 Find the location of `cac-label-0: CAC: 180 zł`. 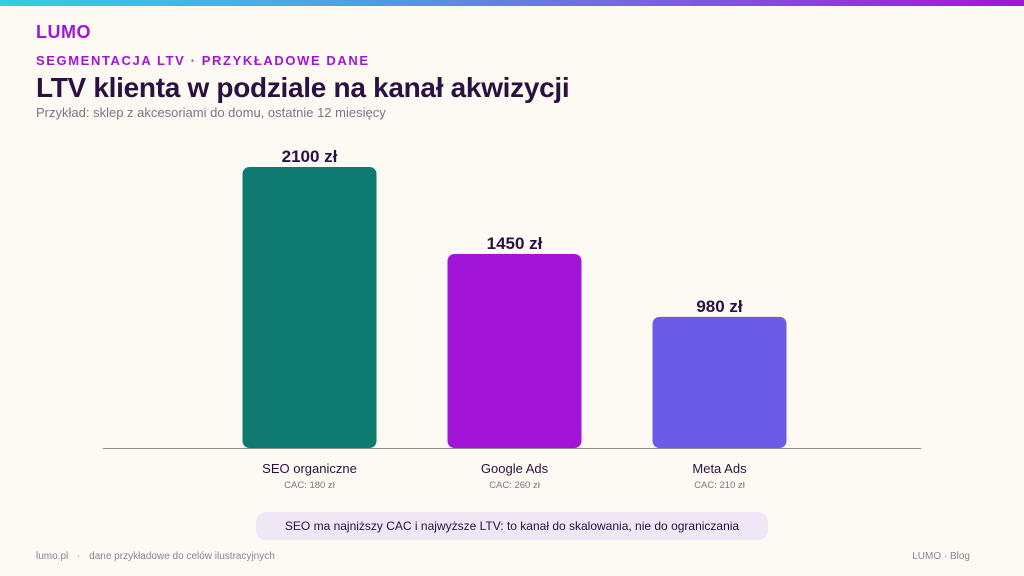

cac-label-0: CAC: 180 zł is located at coordinates (310, 485).